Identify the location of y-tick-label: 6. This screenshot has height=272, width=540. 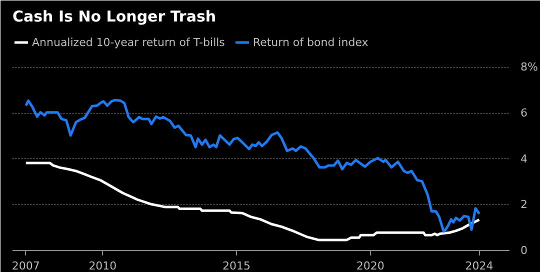
(524, 113).